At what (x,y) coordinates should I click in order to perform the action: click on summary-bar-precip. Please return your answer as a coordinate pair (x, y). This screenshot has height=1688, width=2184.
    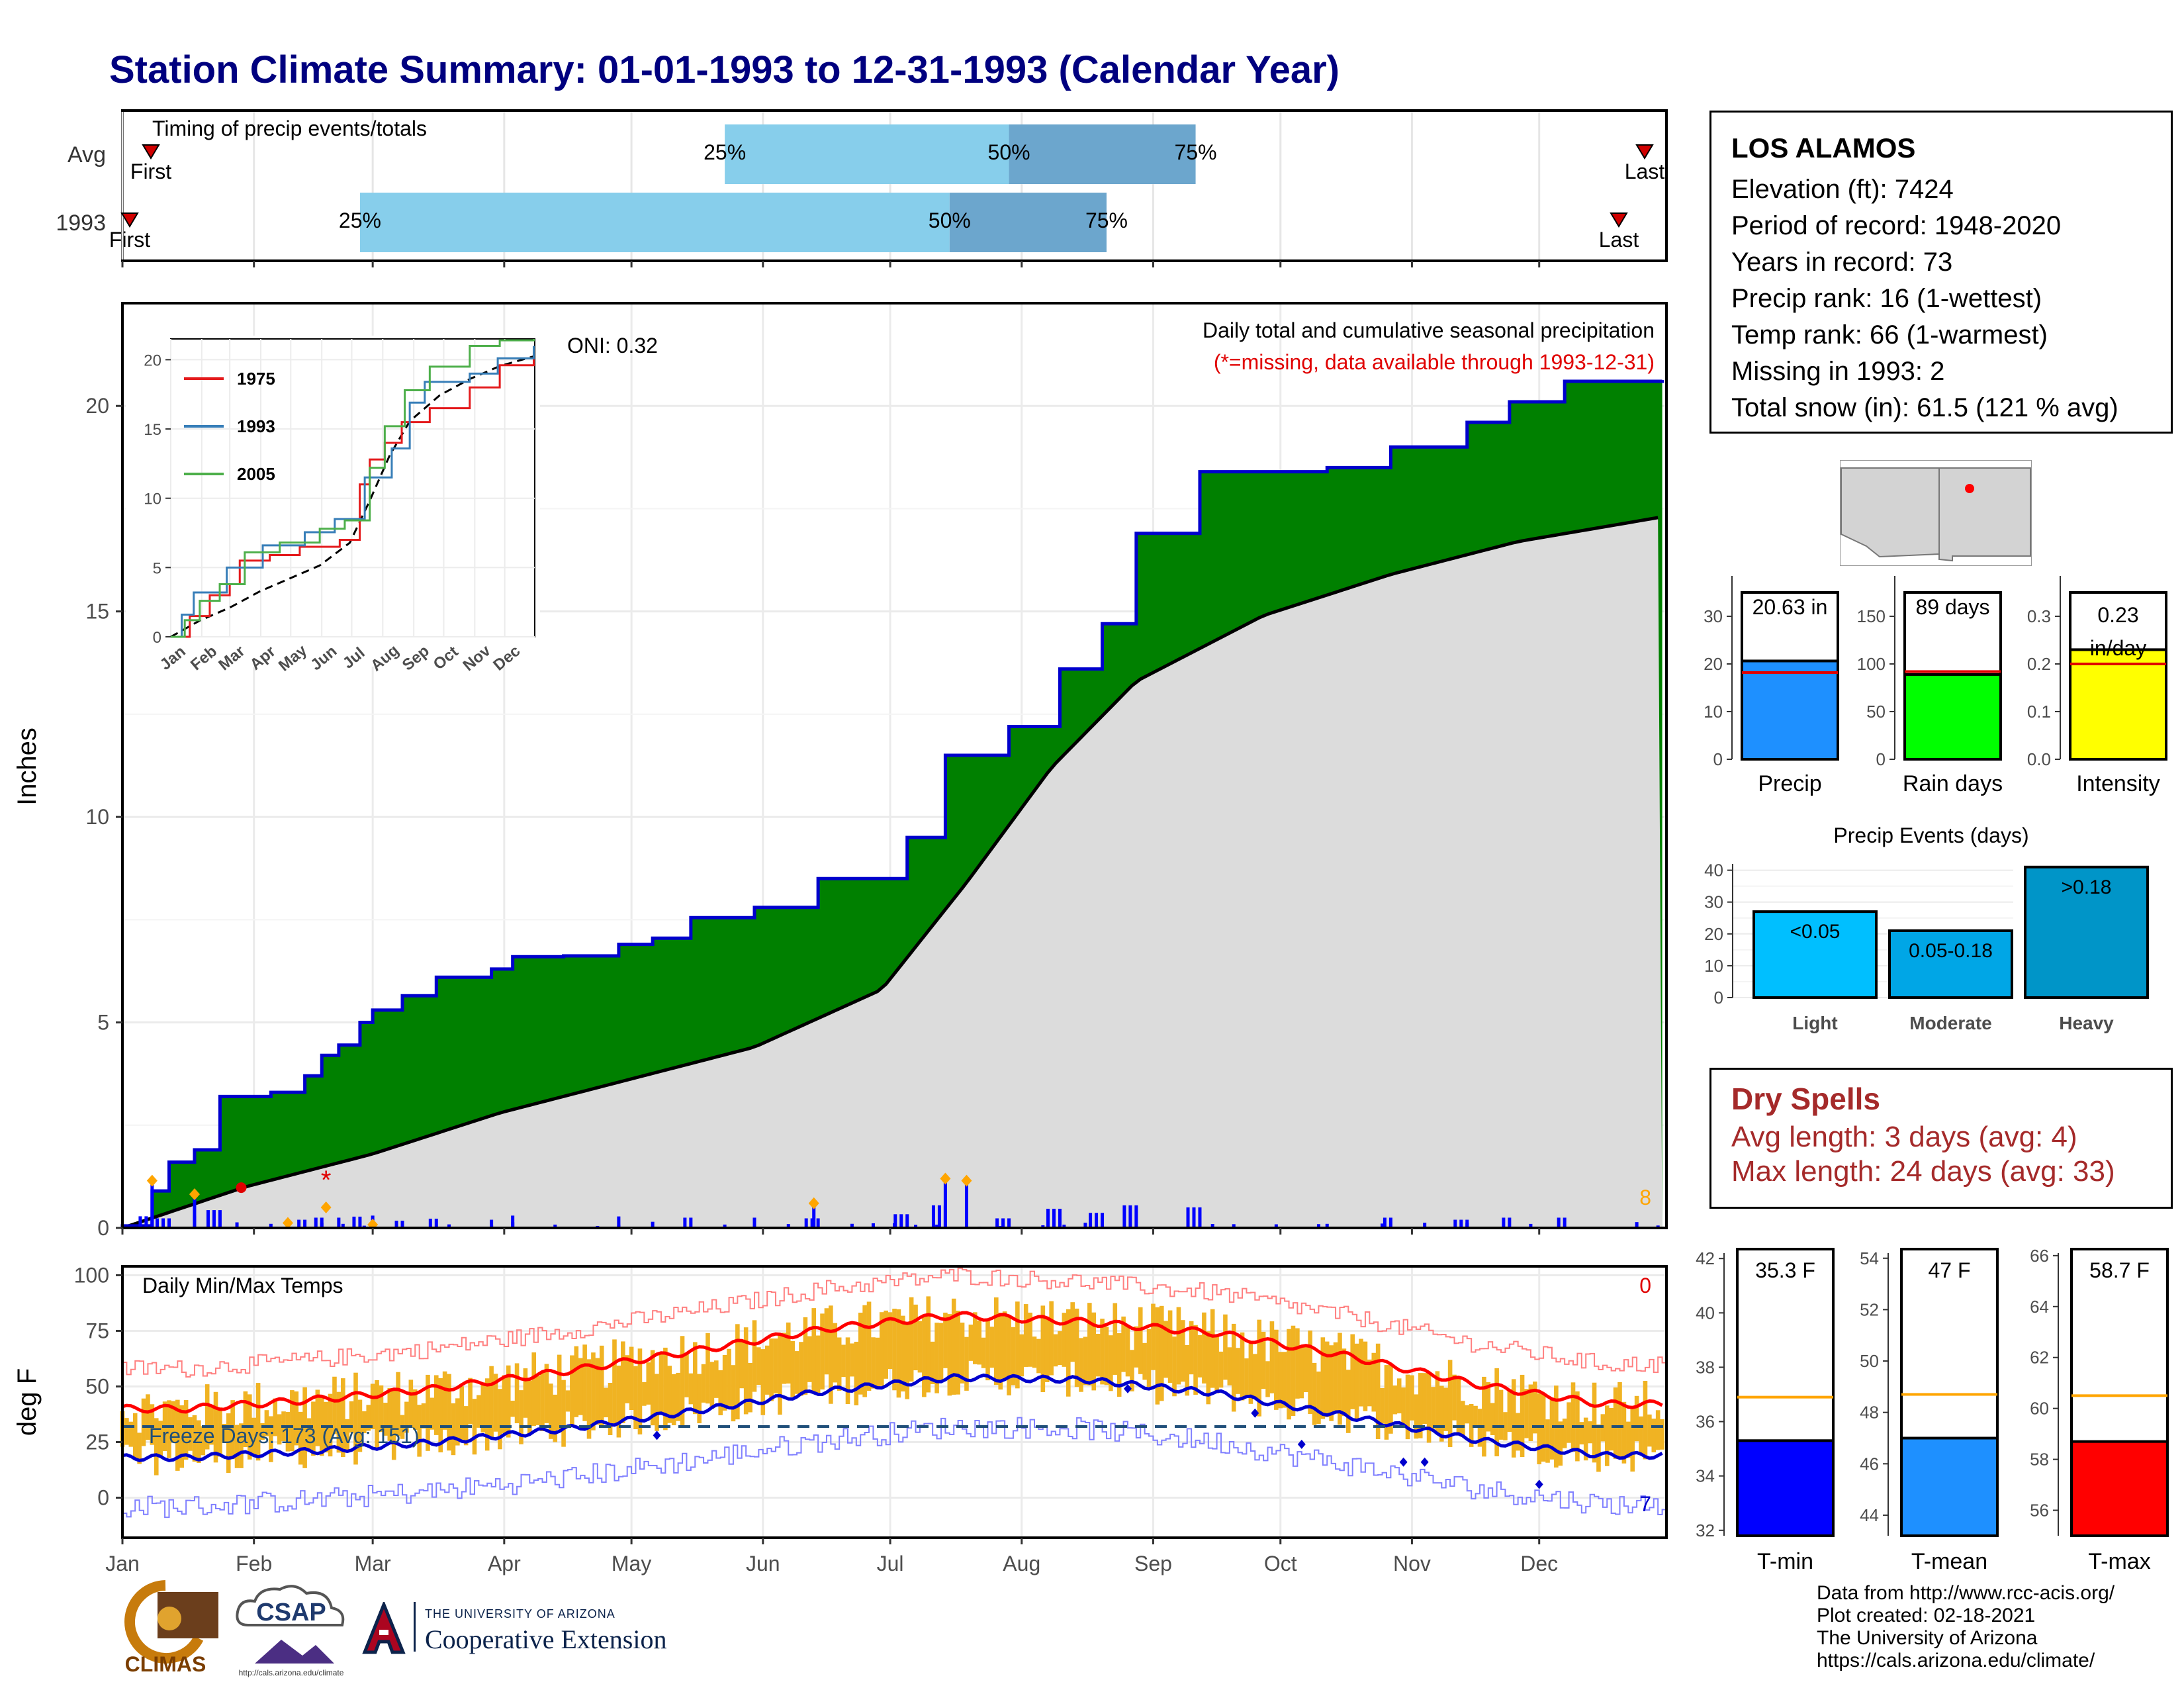
    Looking at the image, I should click on (1790, 710).